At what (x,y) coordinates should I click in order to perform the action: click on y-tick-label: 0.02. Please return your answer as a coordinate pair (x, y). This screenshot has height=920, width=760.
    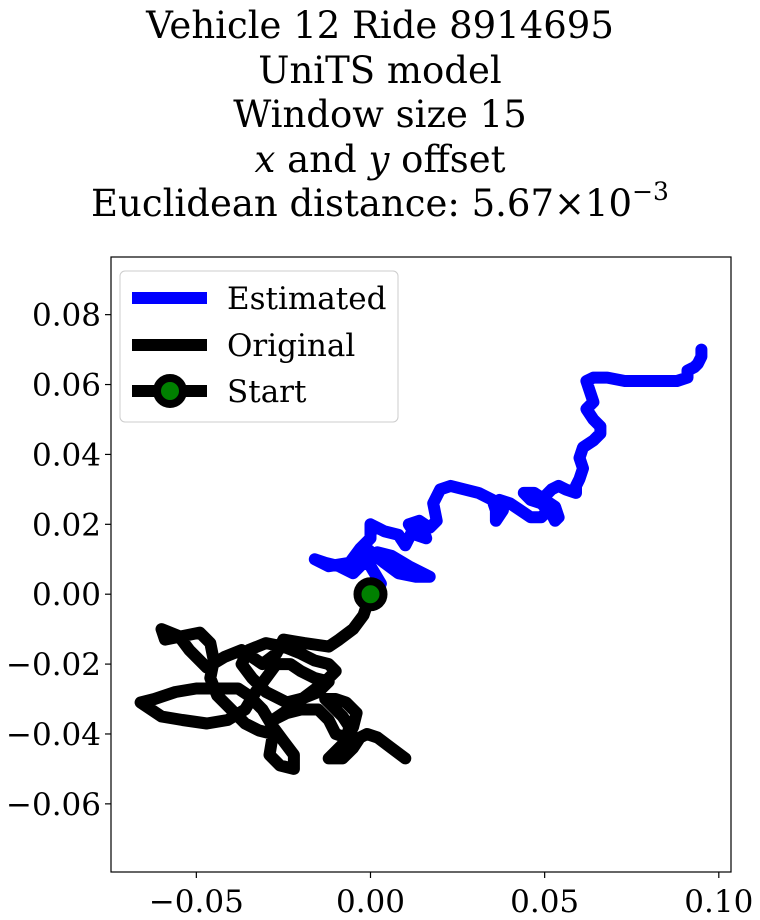
    Looking at the image, I should click on (66, 525).